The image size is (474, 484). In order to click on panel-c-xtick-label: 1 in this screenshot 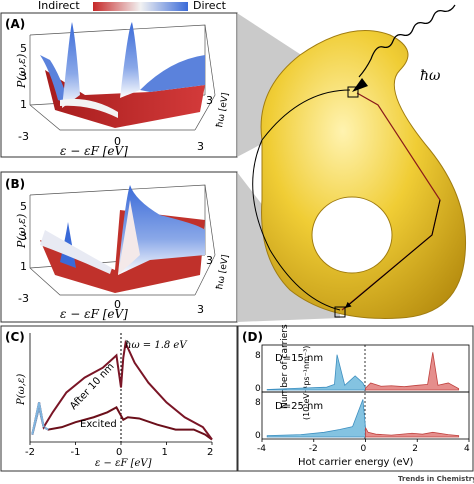, I will do `click(165, 452)`.